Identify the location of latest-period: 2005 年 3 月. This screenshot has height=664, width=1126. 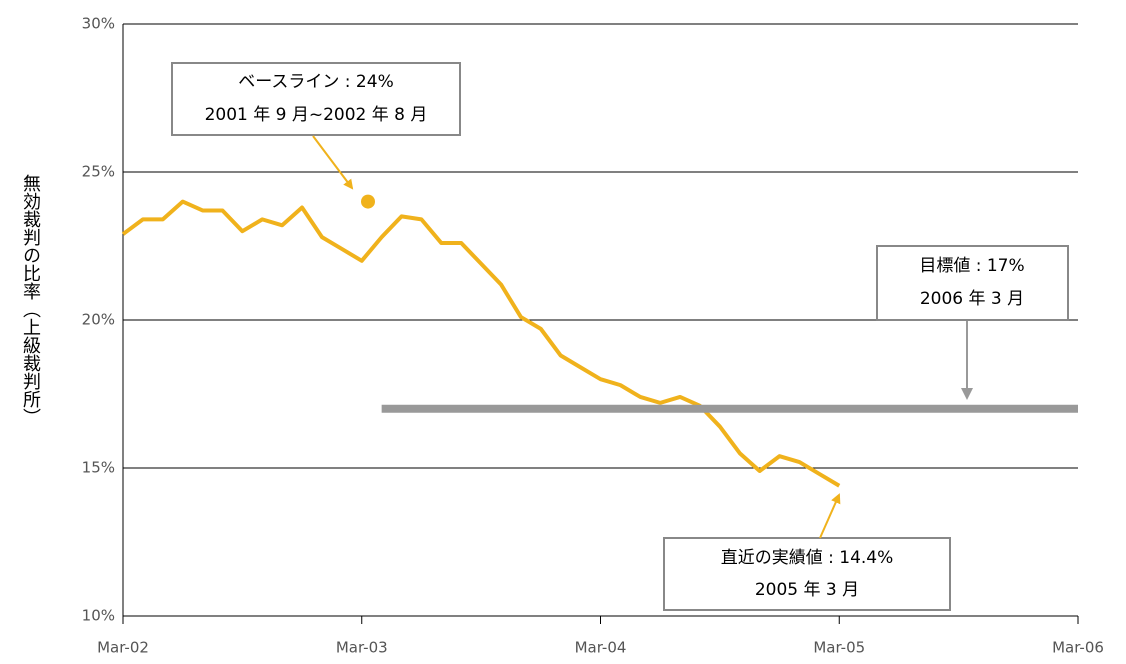
(807, 590).